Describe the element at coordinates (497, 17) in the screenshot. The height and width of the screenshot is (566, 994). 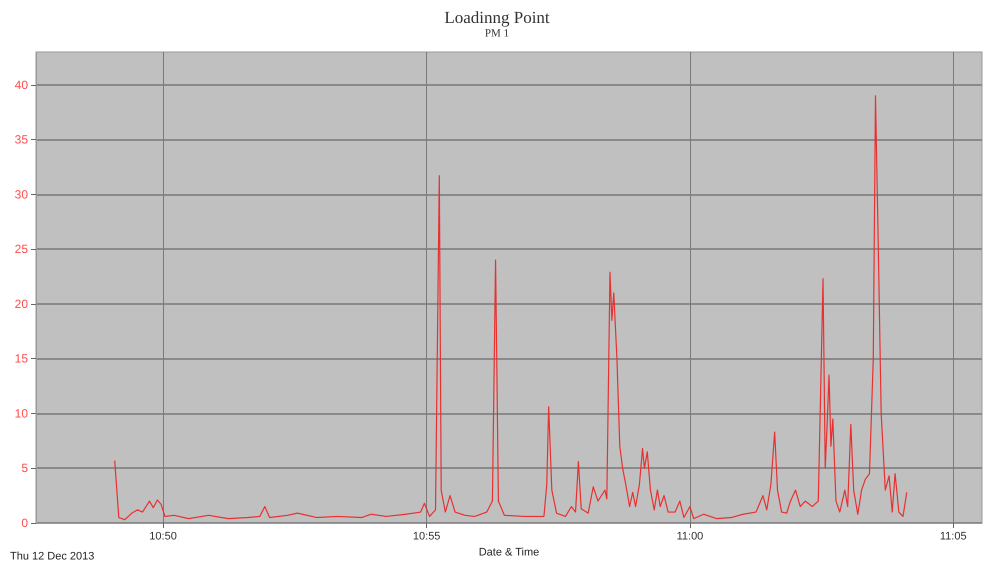
I see `chart-title: Loadinng Point` at that location.